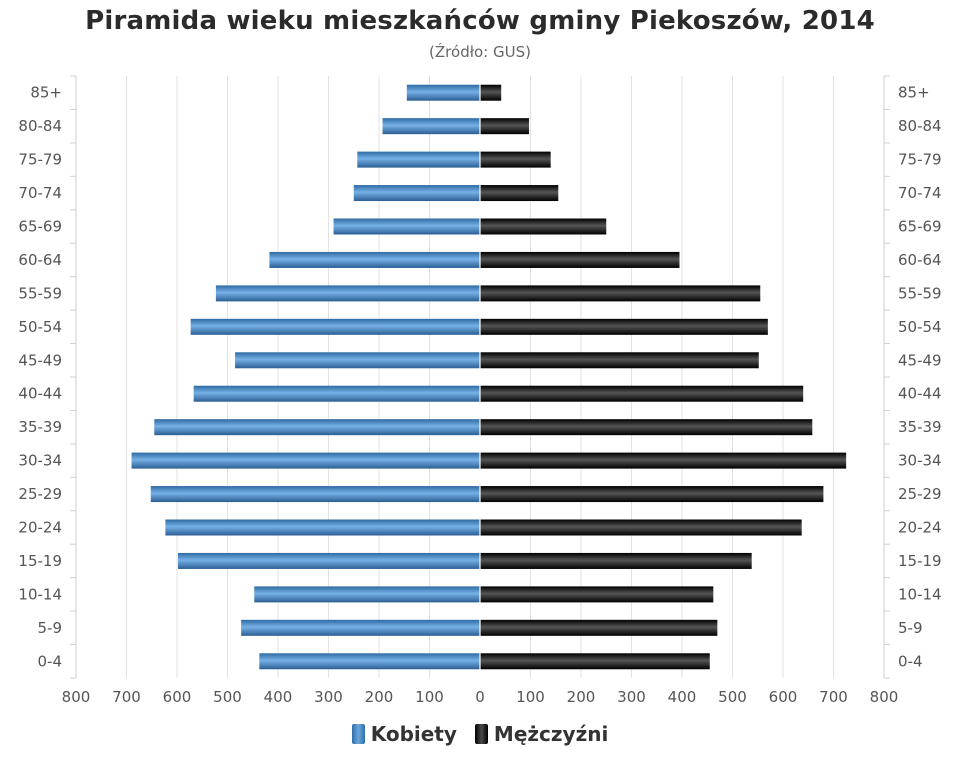 The image size is (960, 768). What do you see at coordinates (40, 327) in the screenshot?
I see `category-label-left: 50-54` at bounding box center [40, 327].